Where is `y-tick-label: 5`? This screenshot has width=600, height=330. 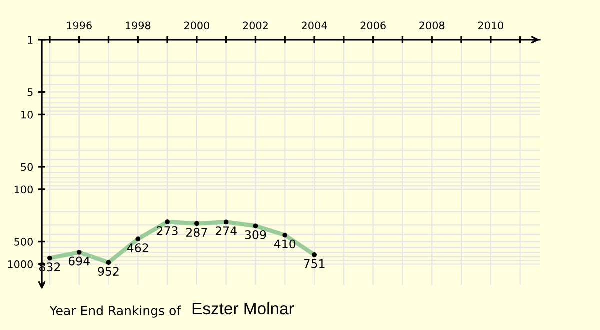
y-tick-label: 5 is located at coordinates (30, 92).